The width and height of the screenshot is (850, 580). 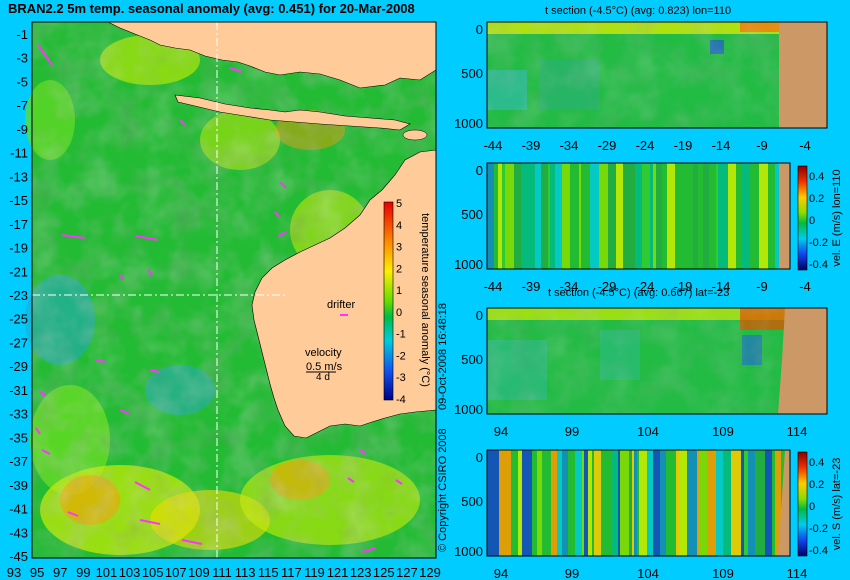 What do you see at coordinates (22, 129) in the screenshot?
I see `map-y-tick-label: -9` at bounding box center [22, 129].